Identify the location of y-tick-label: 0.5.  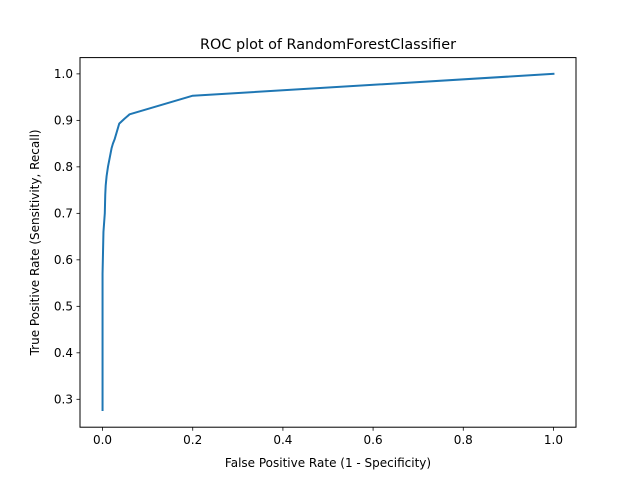
(63, 307).